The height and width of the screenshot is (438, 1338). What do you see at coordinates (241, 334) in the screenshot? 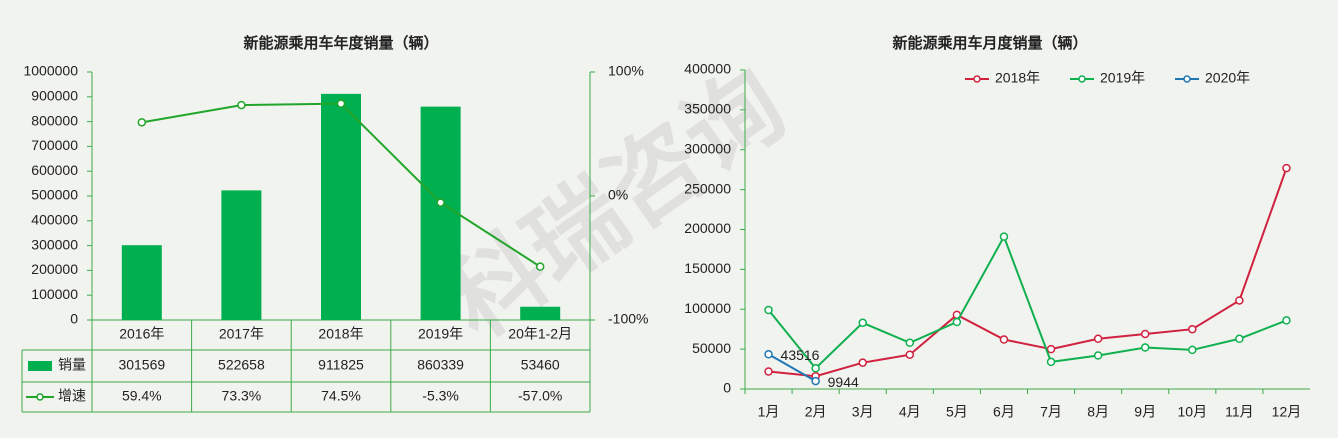
I see `x-tick-label: 2017年` at bounding box center [241, 334].